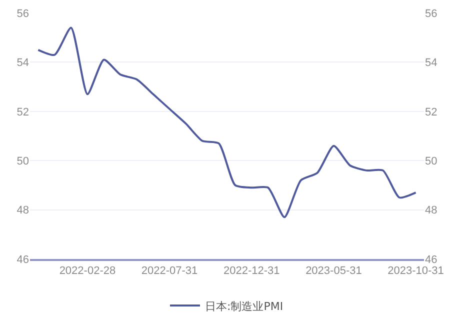 The image size is (454, 328). What do you see at coordinates (22, 260) in the screenshot?
I see `y-tick-label: 46` at bounding box center [22, 260].